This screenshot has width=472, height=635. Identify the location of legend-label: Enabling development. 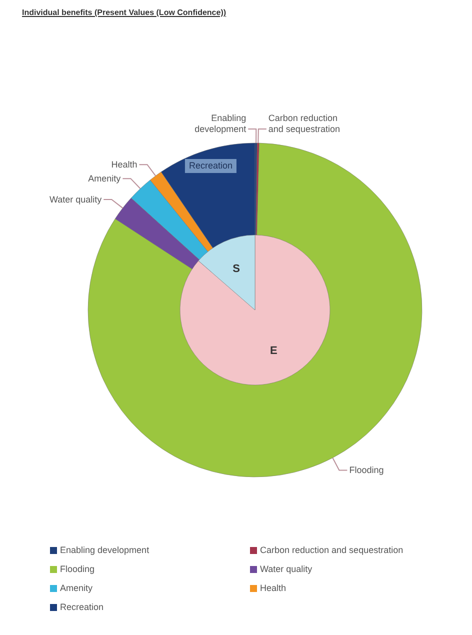
(104, 550).